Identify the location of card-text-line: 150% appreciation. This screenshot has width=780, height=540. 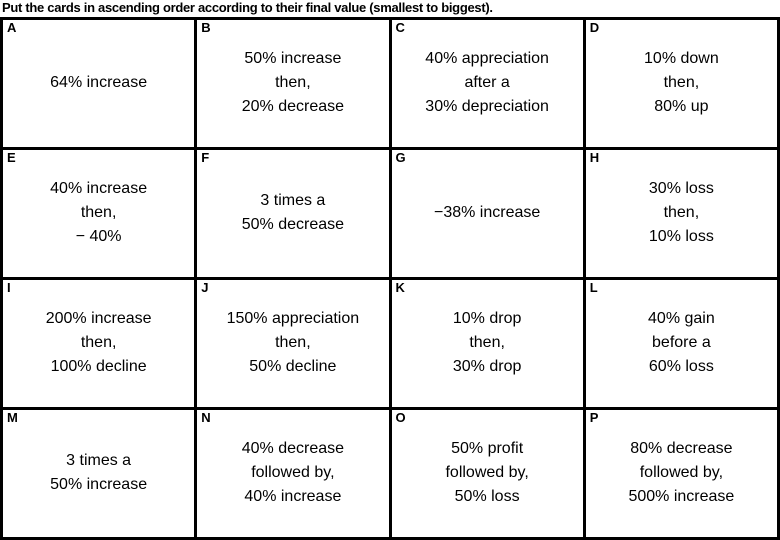
(293, 318).